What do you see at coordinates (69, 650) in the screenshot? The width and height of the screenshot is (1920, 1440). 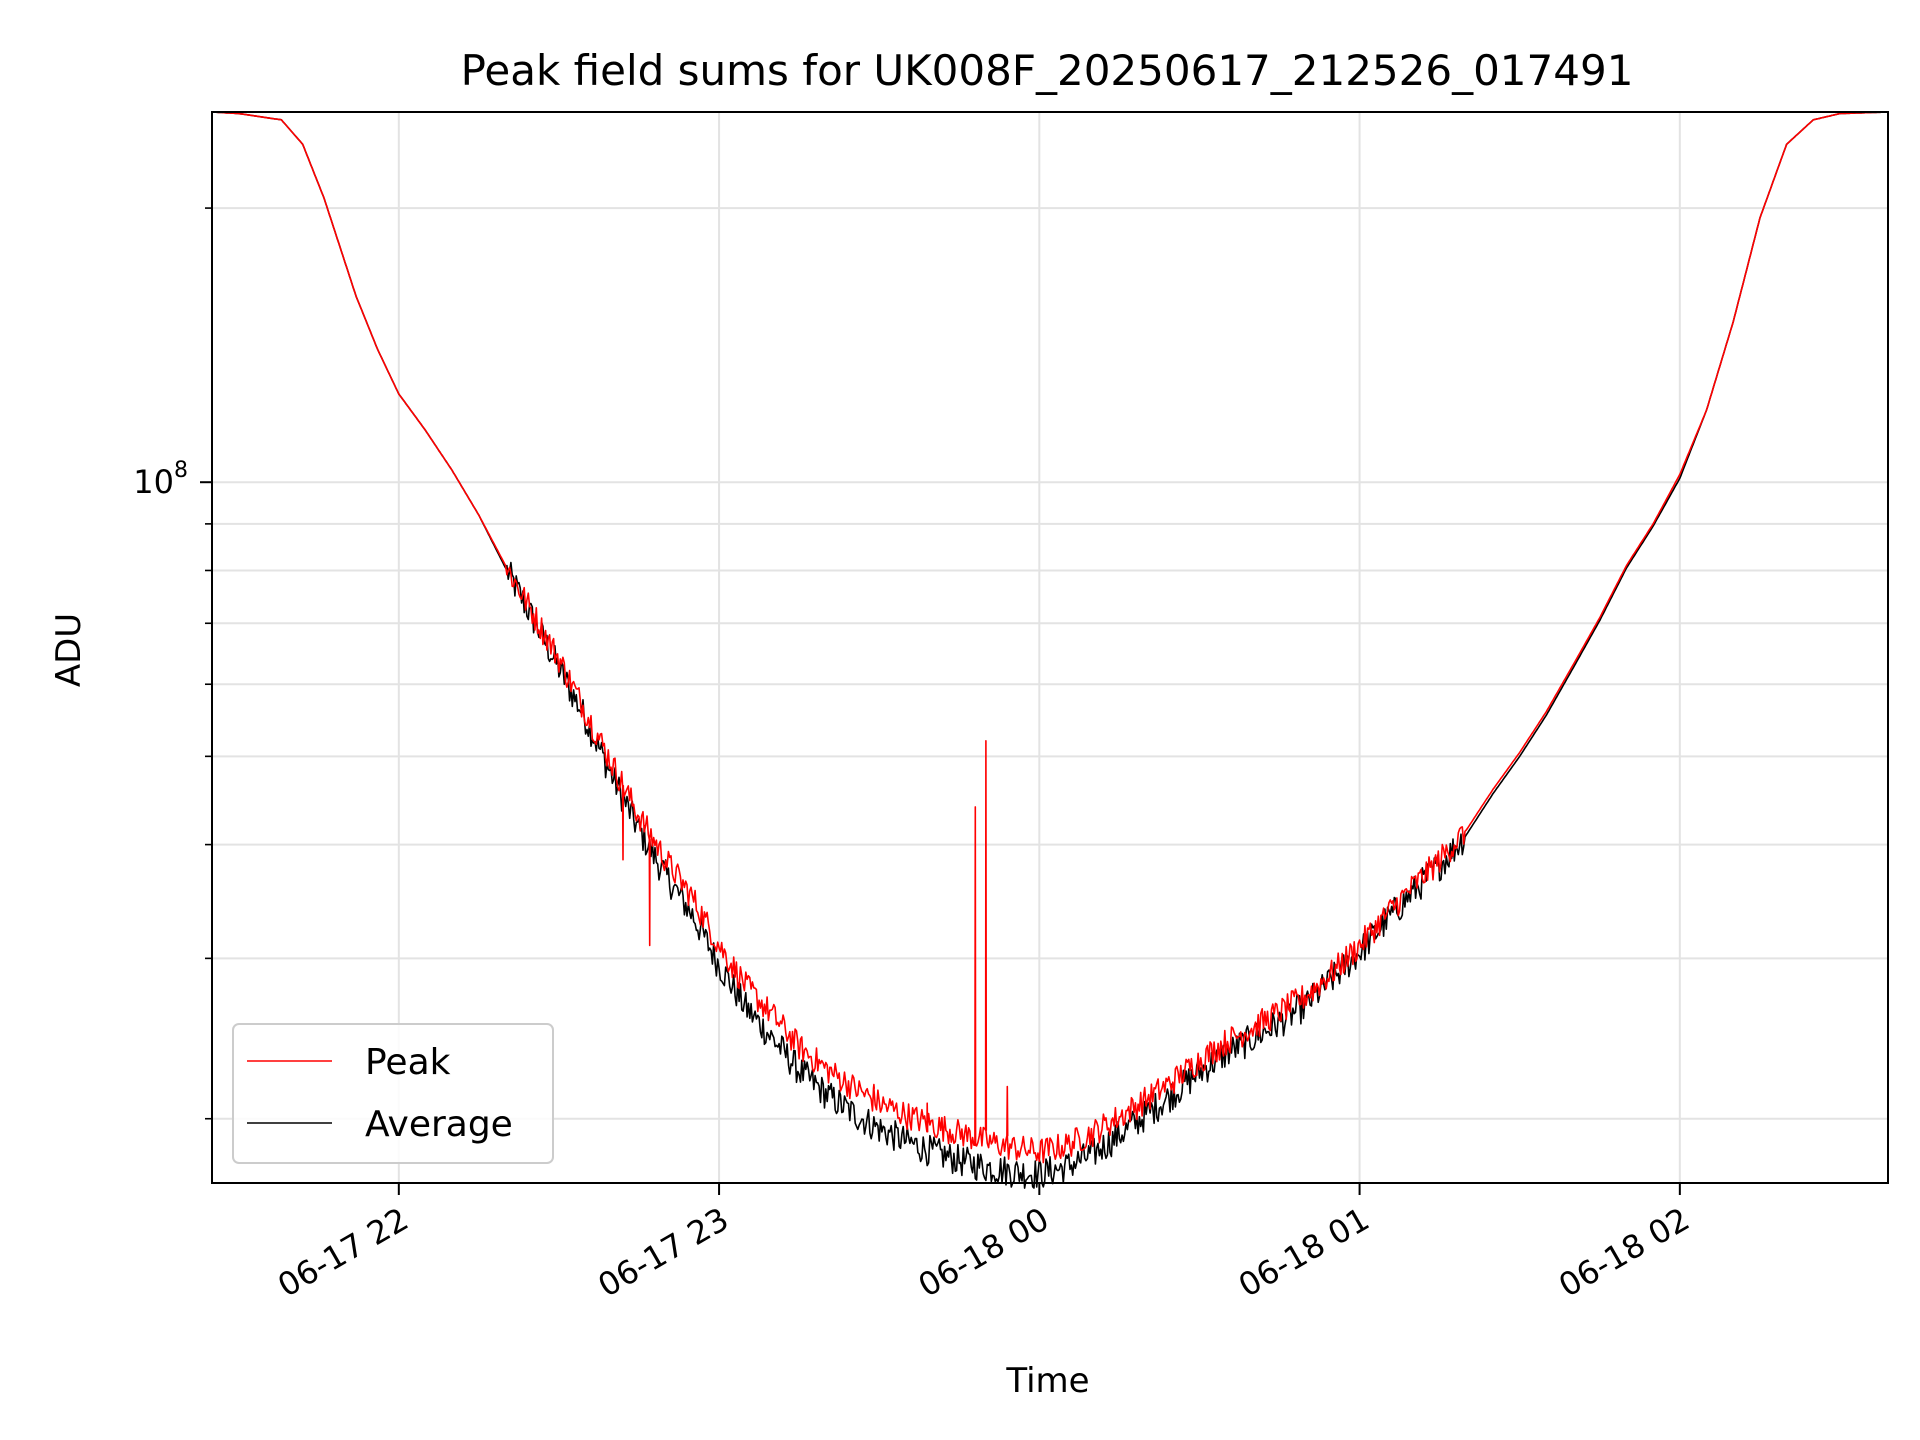 I see `y-axis-label: ADU` at bounding box center [69, 650].